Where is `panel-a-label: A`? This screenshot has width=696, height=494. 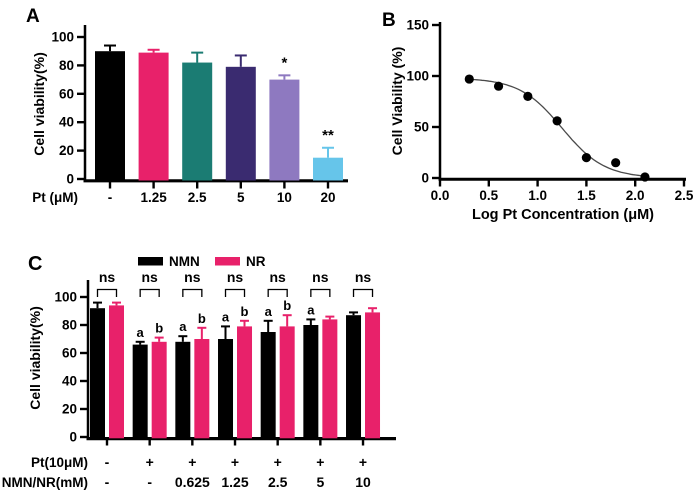
panel-a-label: A is located at coordinates (33, 16).